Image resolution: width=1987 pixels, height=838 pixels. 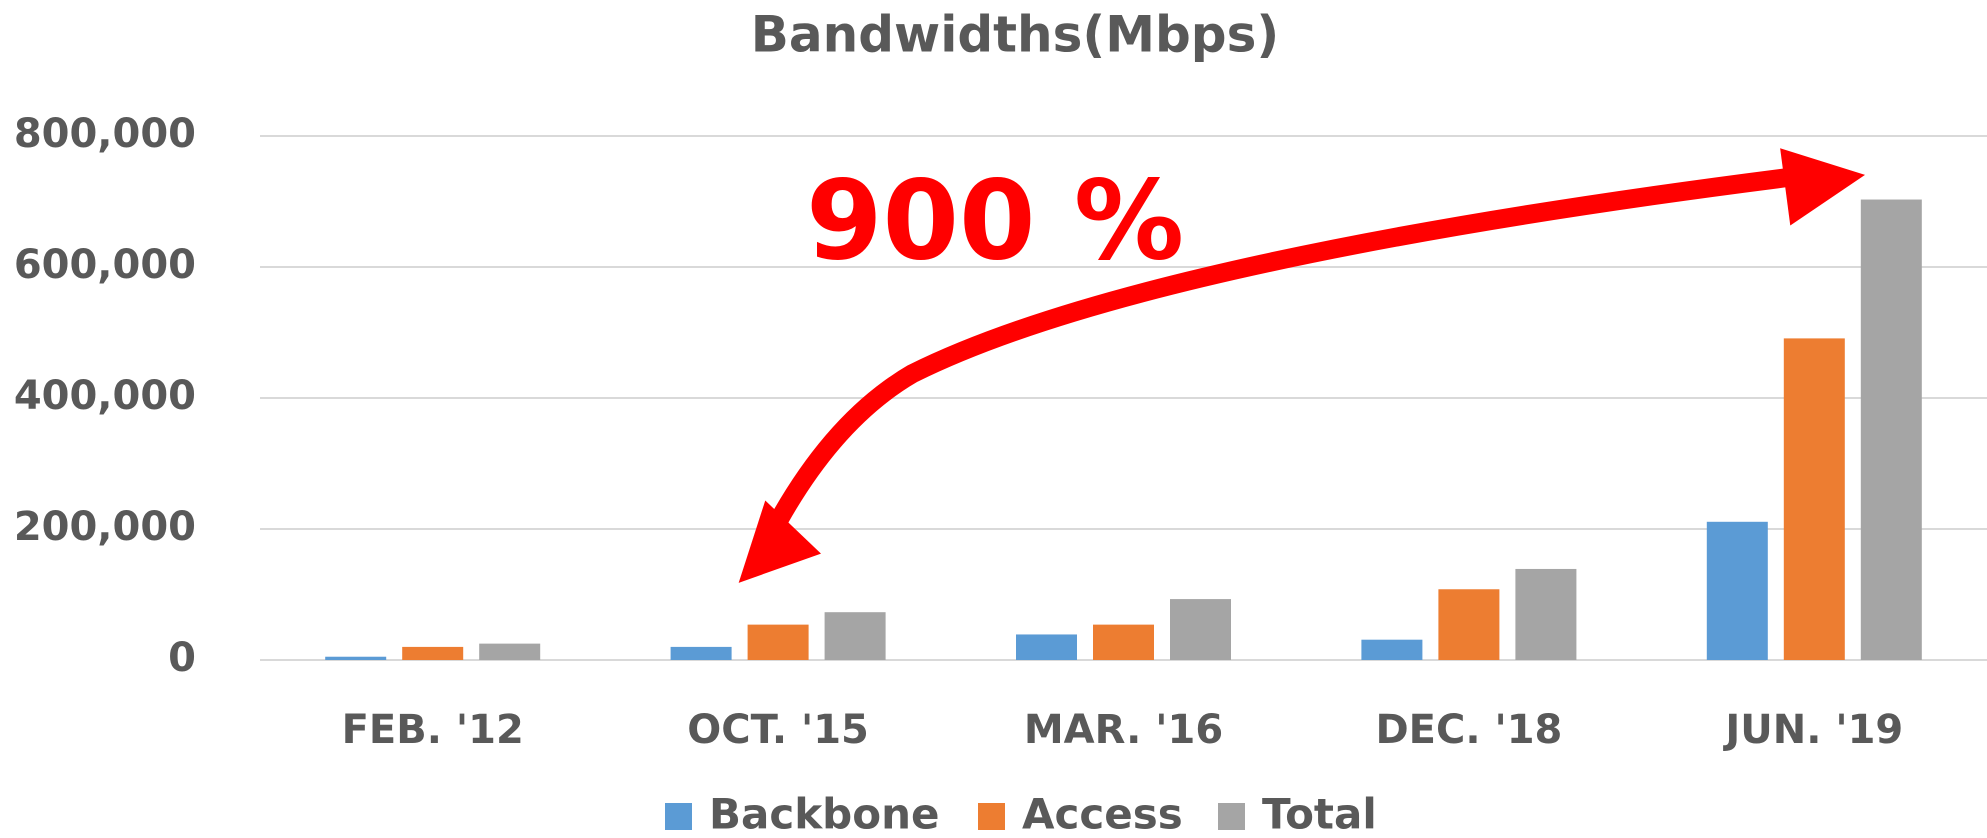 What do you see at coordinates (105, 527) in the screenshot?
I see `y-tick-label: 200,000` at bounding box center [105, 527].